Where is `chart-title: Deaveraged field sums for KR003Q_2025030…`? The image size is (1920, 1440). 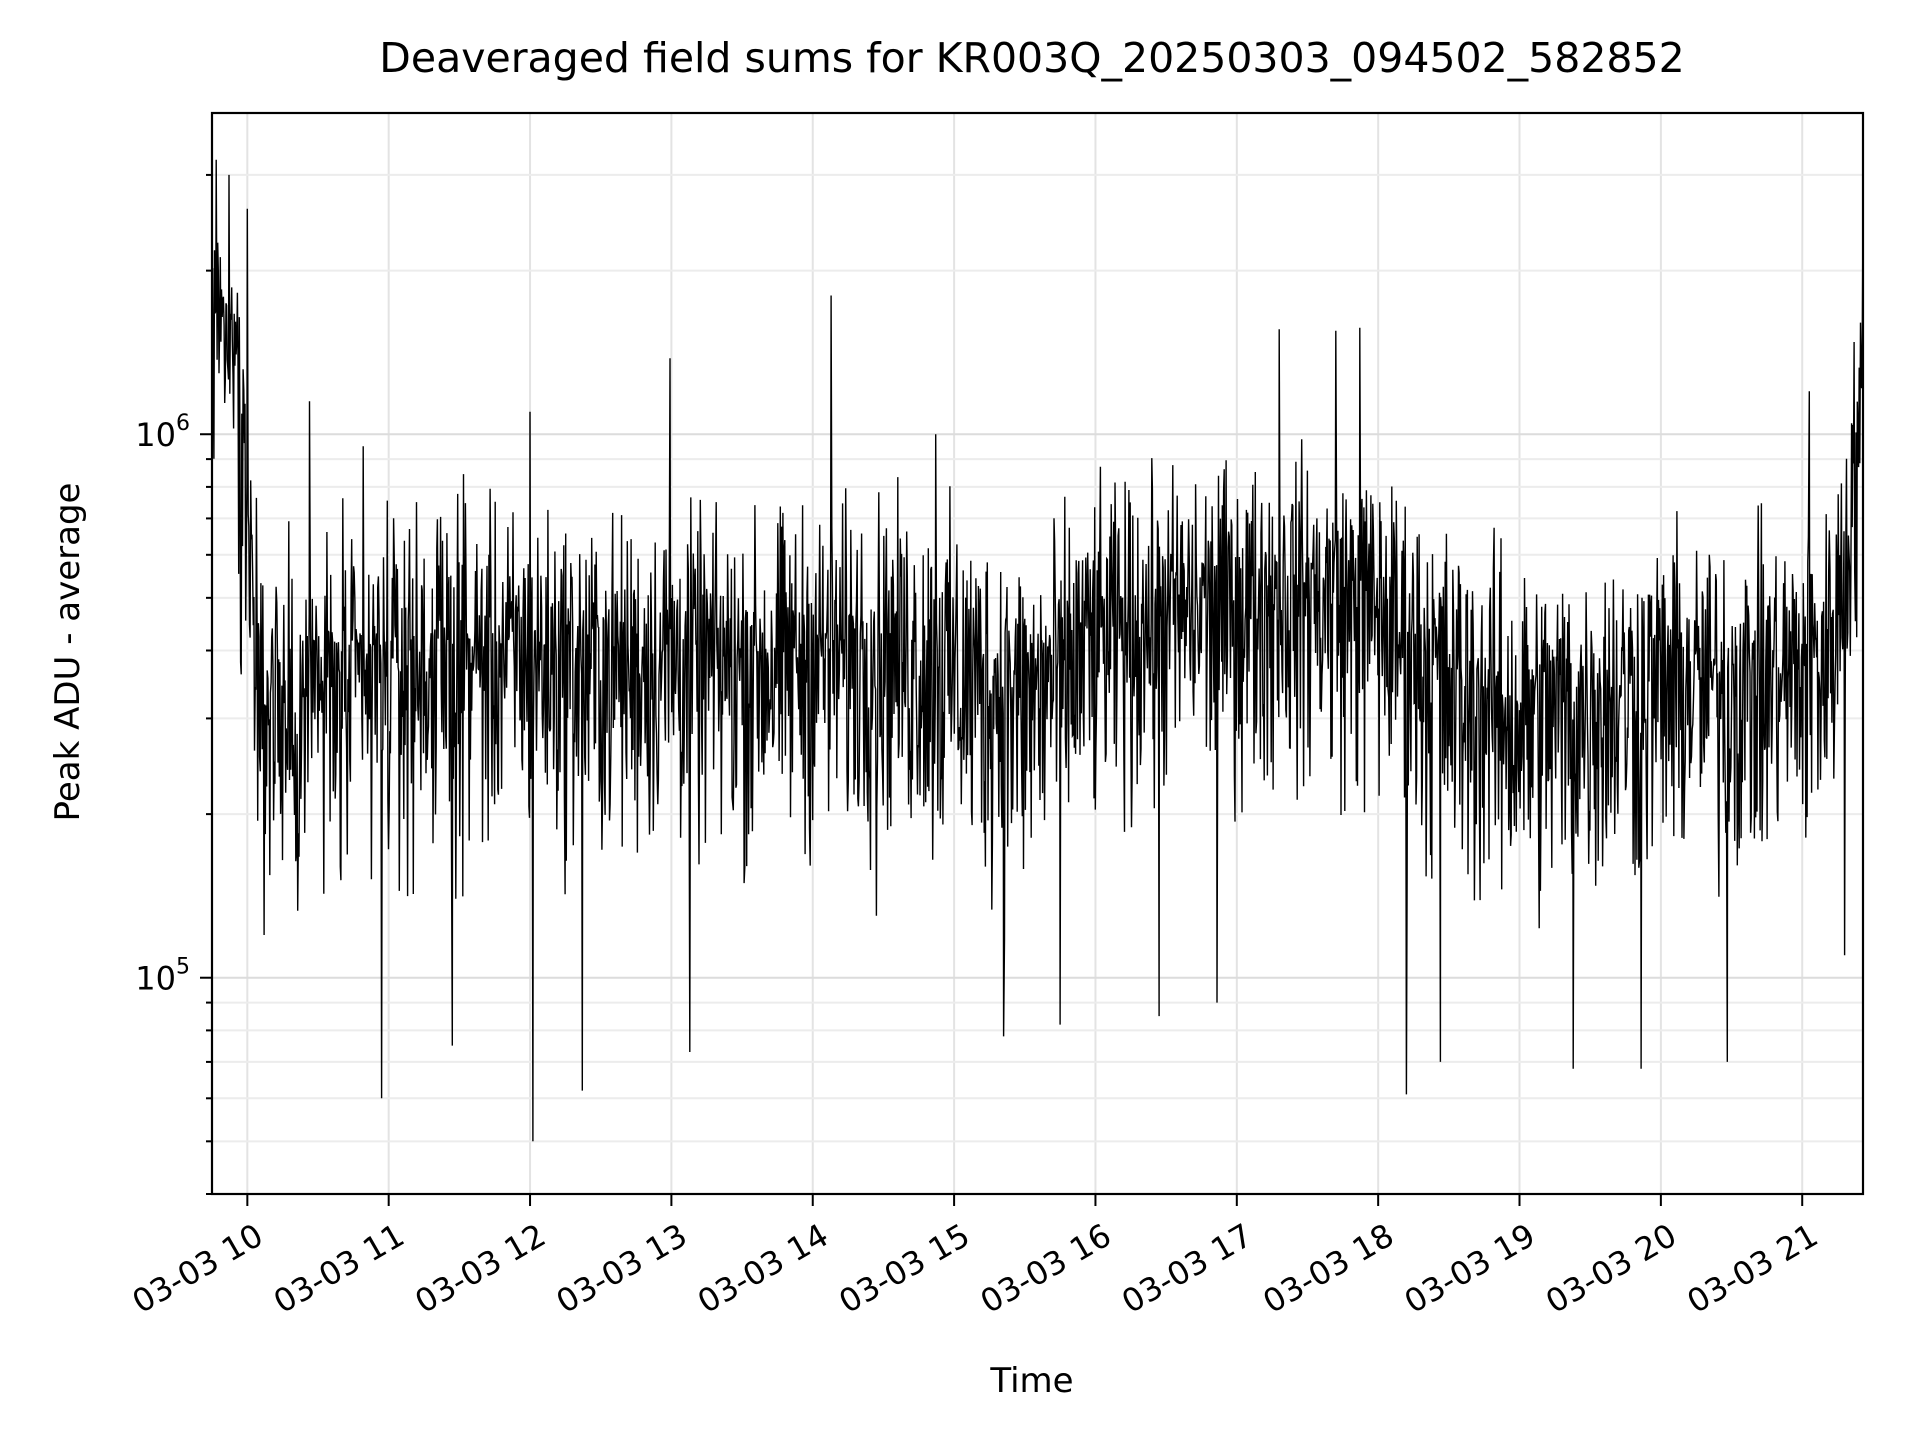 chart-title: Deaveraged field sums for KR003Q_2025030… is located at coordinates (1031, 58).